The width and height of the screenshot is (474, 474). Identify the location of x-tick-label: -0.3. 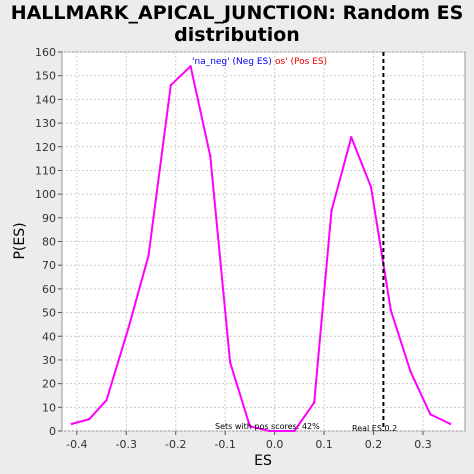
(126, 444).